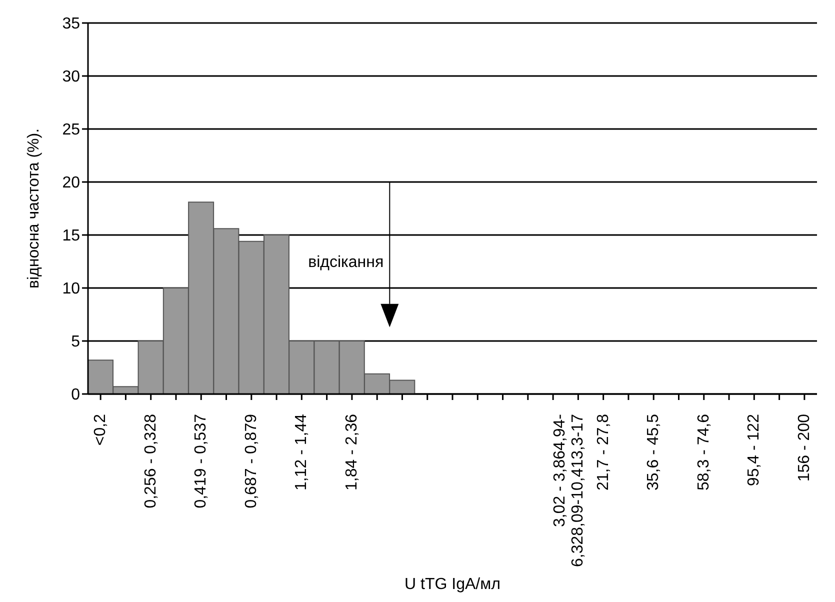 The image size is (835, 602). Describe the element at coordinates (71, 130) in the screenshot. I see `y-tick-label: 25` at that location.